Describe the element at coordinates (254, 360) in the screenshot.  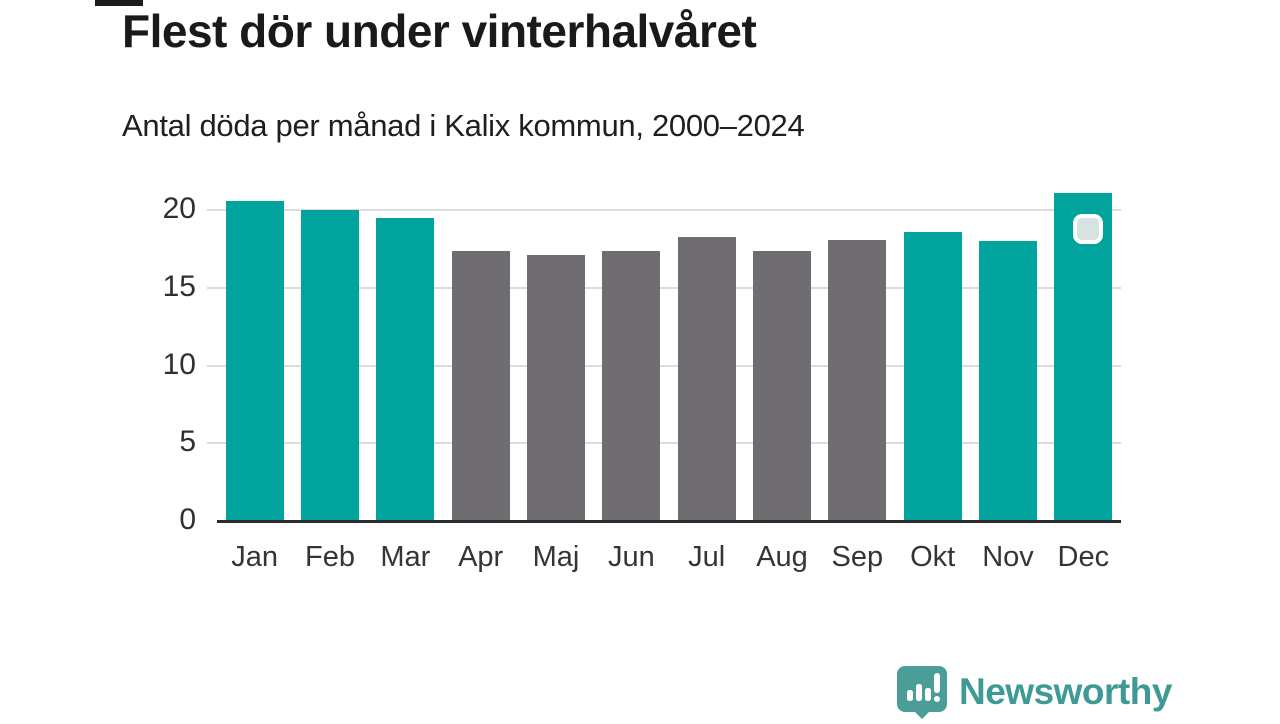
I see `bar-jan` at that location.